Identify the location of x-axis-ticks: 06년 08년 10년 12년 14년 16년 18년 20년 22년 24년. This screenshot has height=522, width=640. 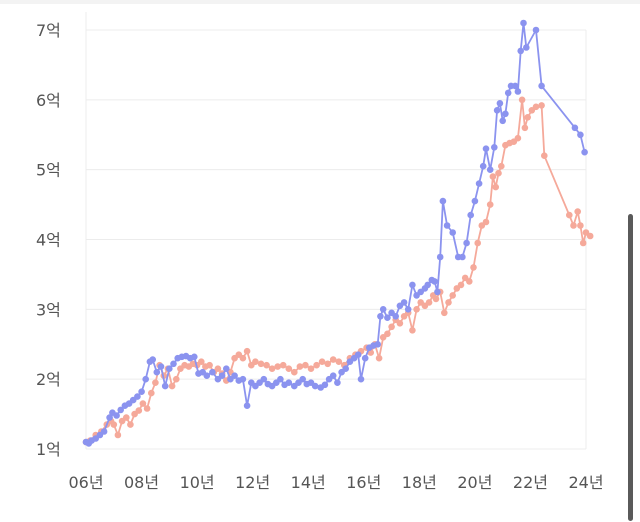
(335, 482).